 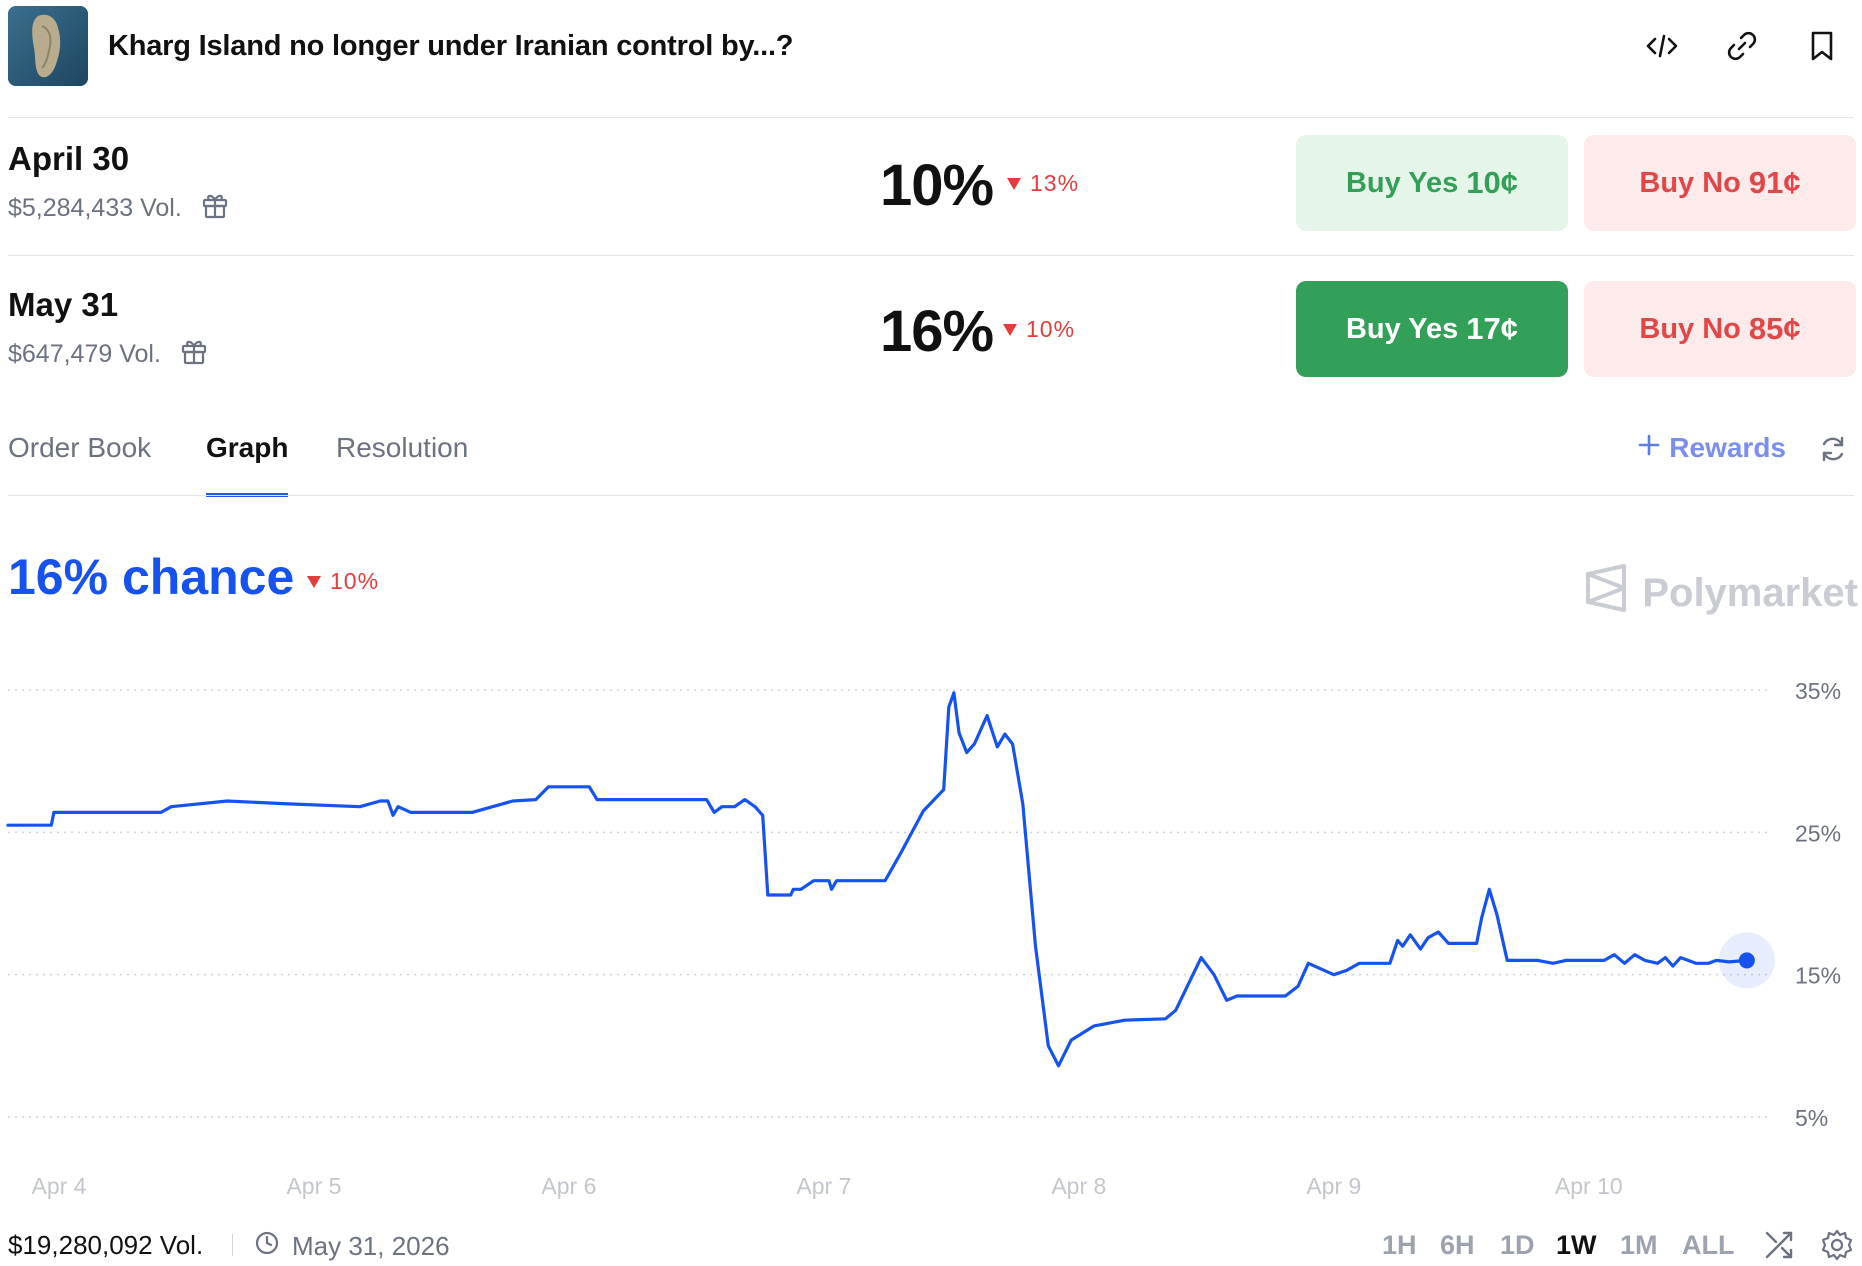 What do you see at coordinates (1492, 328) in the screenshot?
I see `buy-yes-price: 17¢` at bounding box center [1492, 328].